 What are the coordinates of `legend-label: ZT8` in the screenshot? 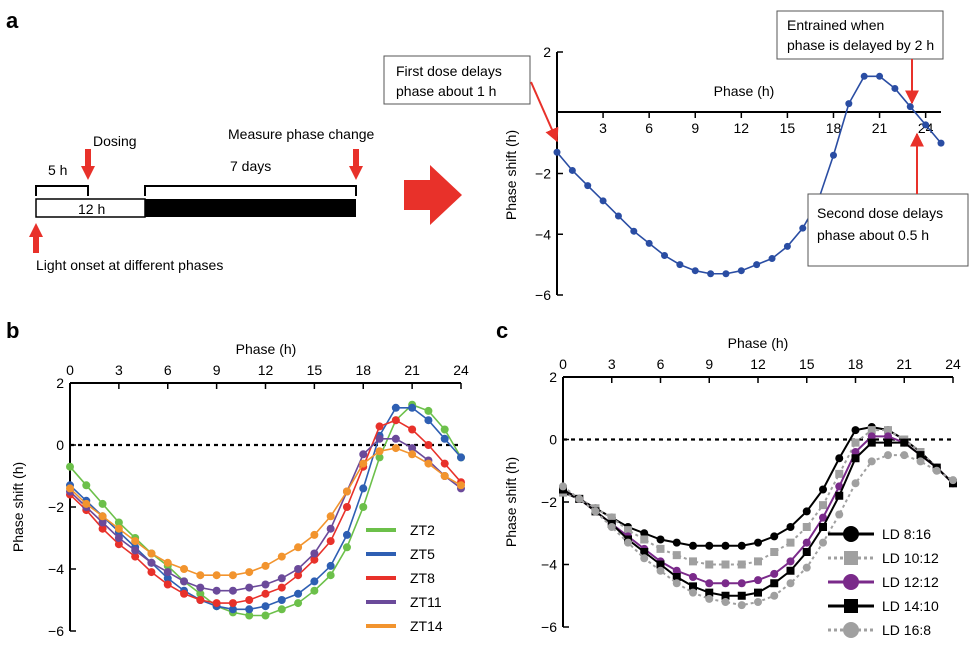 It's located at (422, 578).